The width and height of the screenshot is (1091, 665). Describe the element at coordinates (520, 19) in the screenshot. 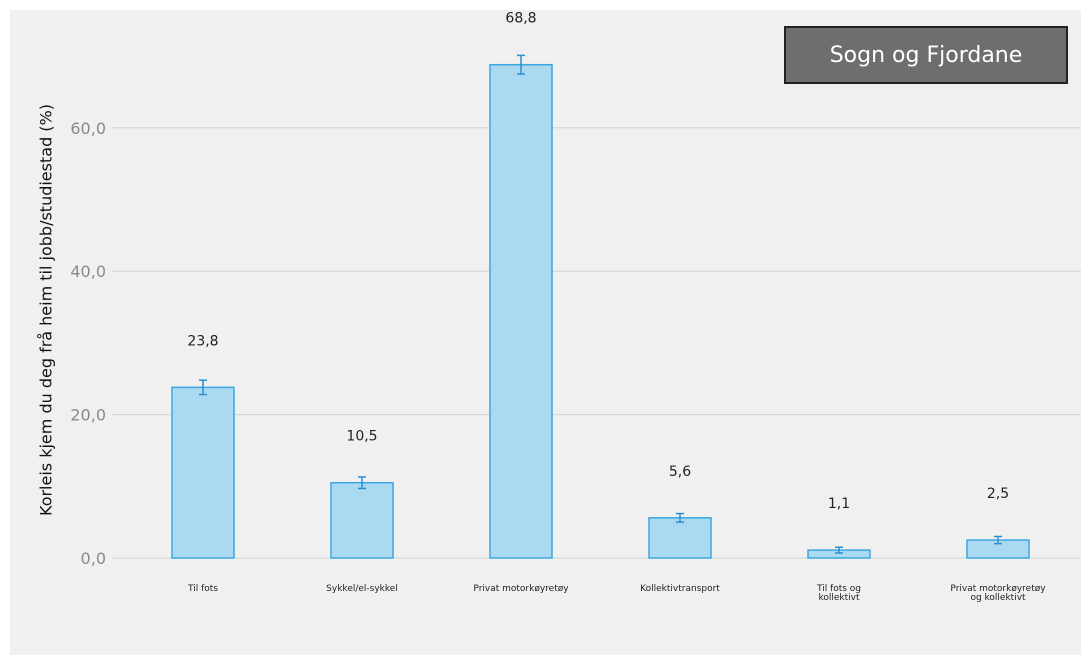

I see `data-label: 68,8` at that location.